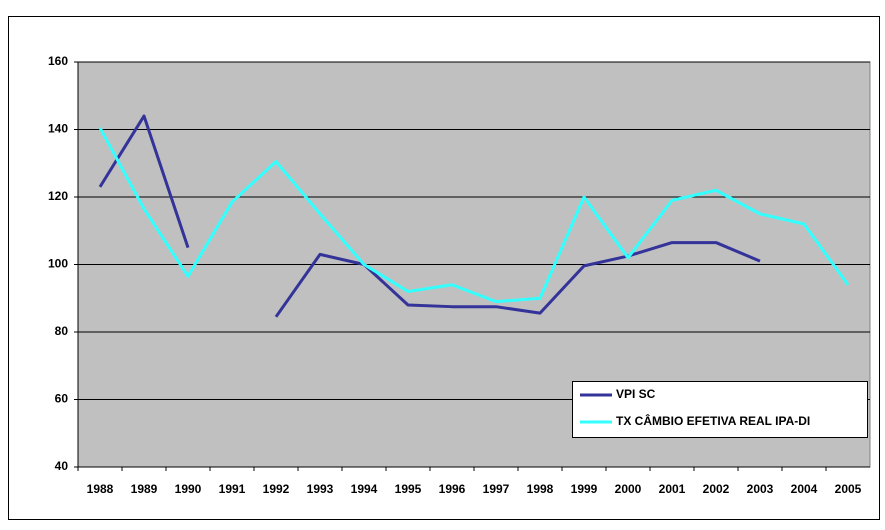  I want to click on x-tick-label: 1999, so click(584, 489).